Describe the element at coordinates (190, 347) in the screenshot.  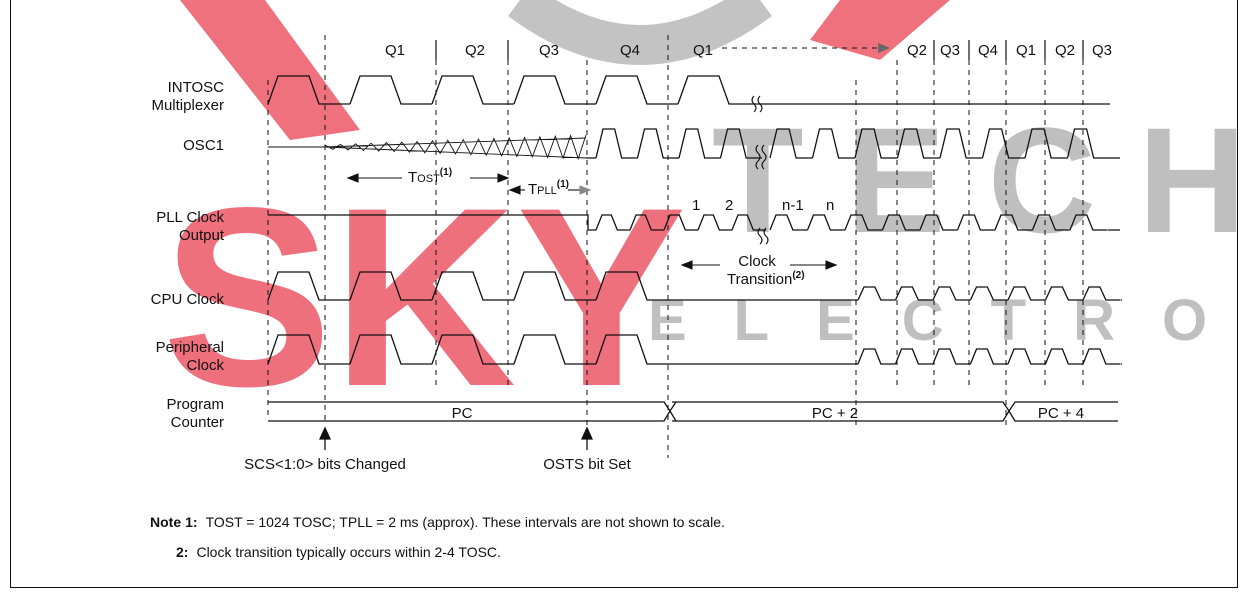
I see `label-periph-1: Peripheral` at that location.